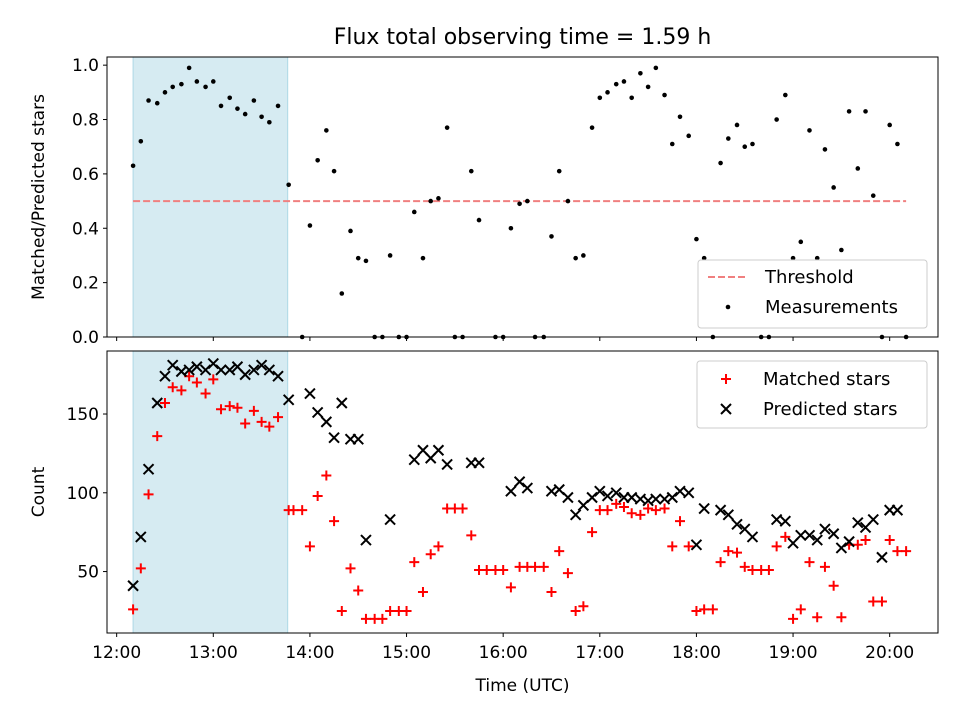 The height and width of the screenshot is (720, 960). Describe the element at coordinates (116, 653) in the screenshot. I see `x-tick-label: 12:00` at that location.